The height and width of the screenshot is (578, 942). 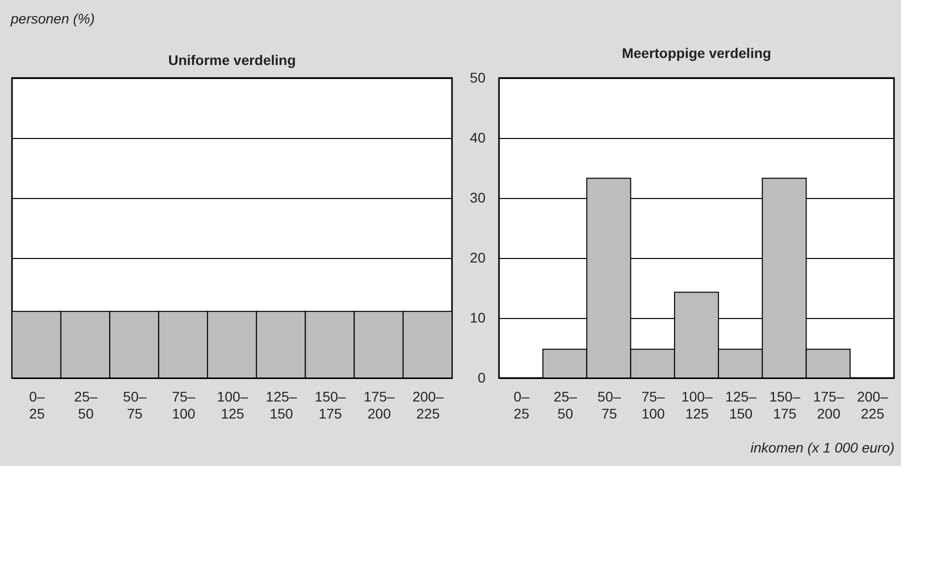 I want to click on x-axis-title: inkomen (x 1 000 euro), so click(x=822, y=448).